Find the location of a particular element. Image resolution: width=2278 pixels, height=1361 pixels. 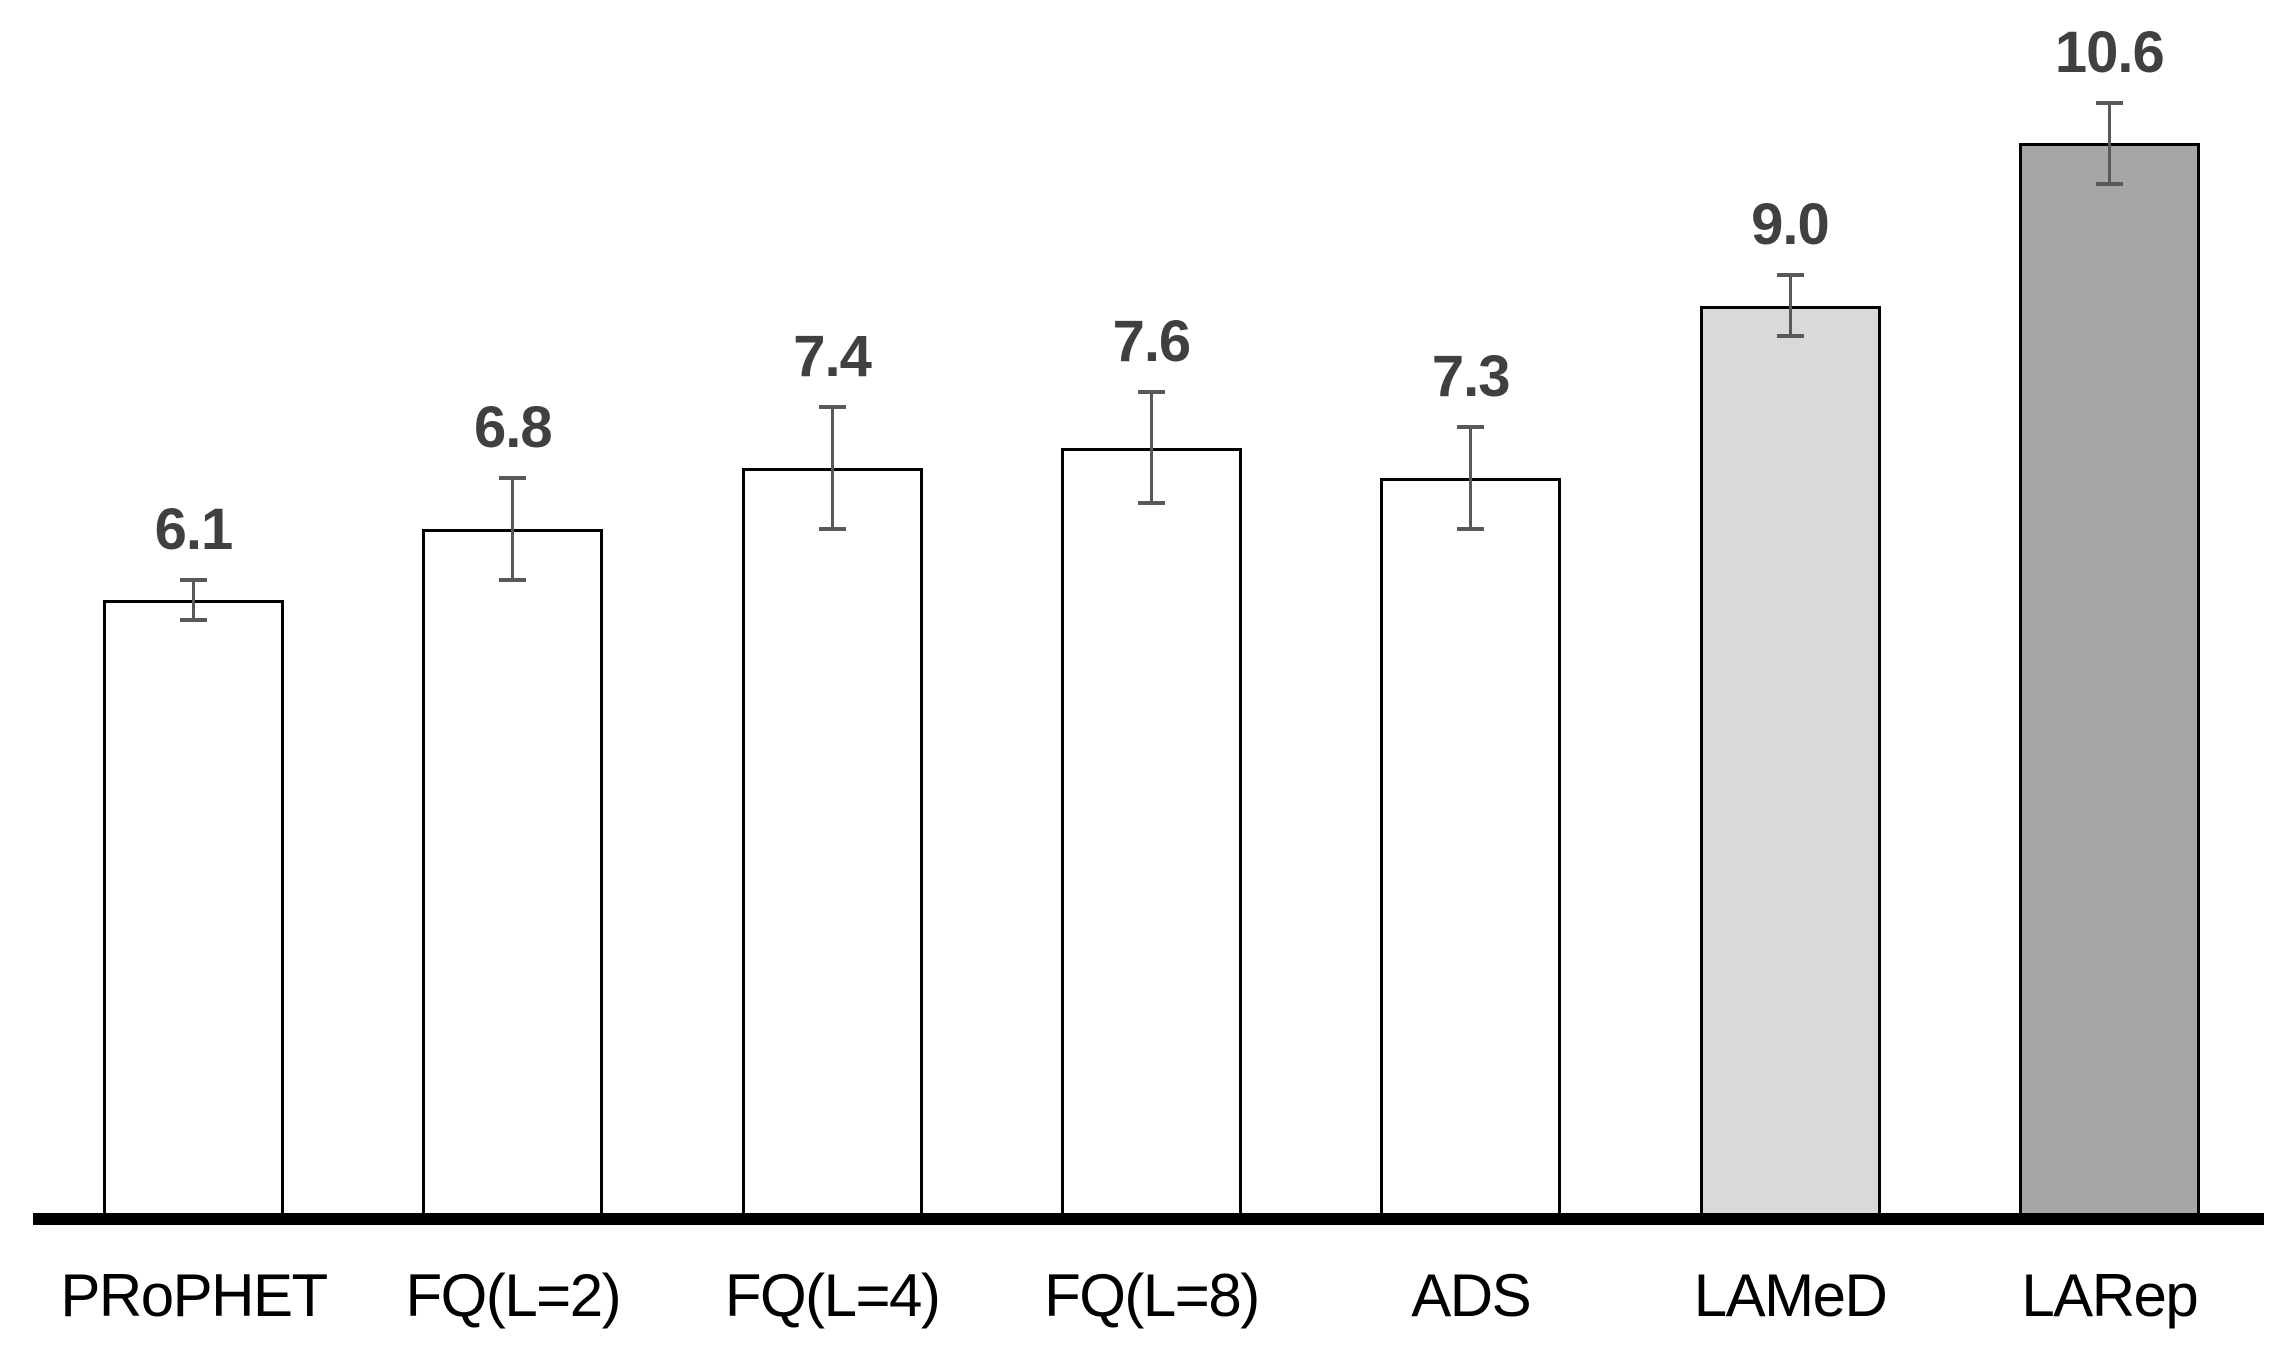

category-label-fq-l-4: FQ(L=4) is located at coordinates (832, 1295).